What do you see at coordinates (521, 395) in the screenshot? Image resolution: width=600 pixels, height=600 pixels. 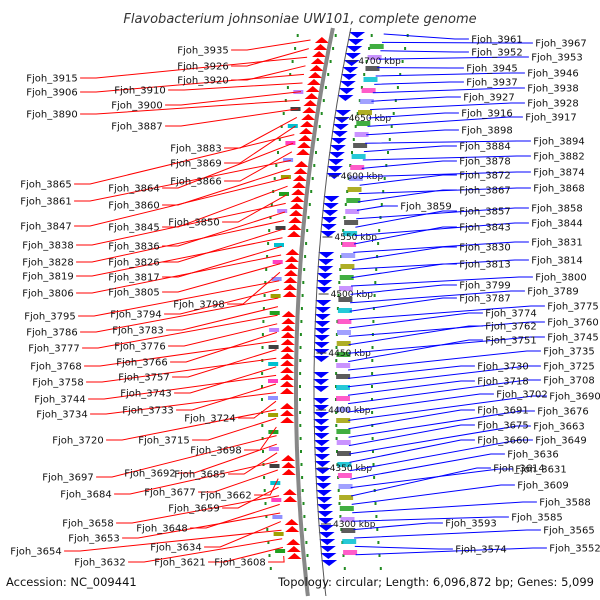 I see `reverse-gene-label: Fjoh_3702` at bounding box center [521, 395].